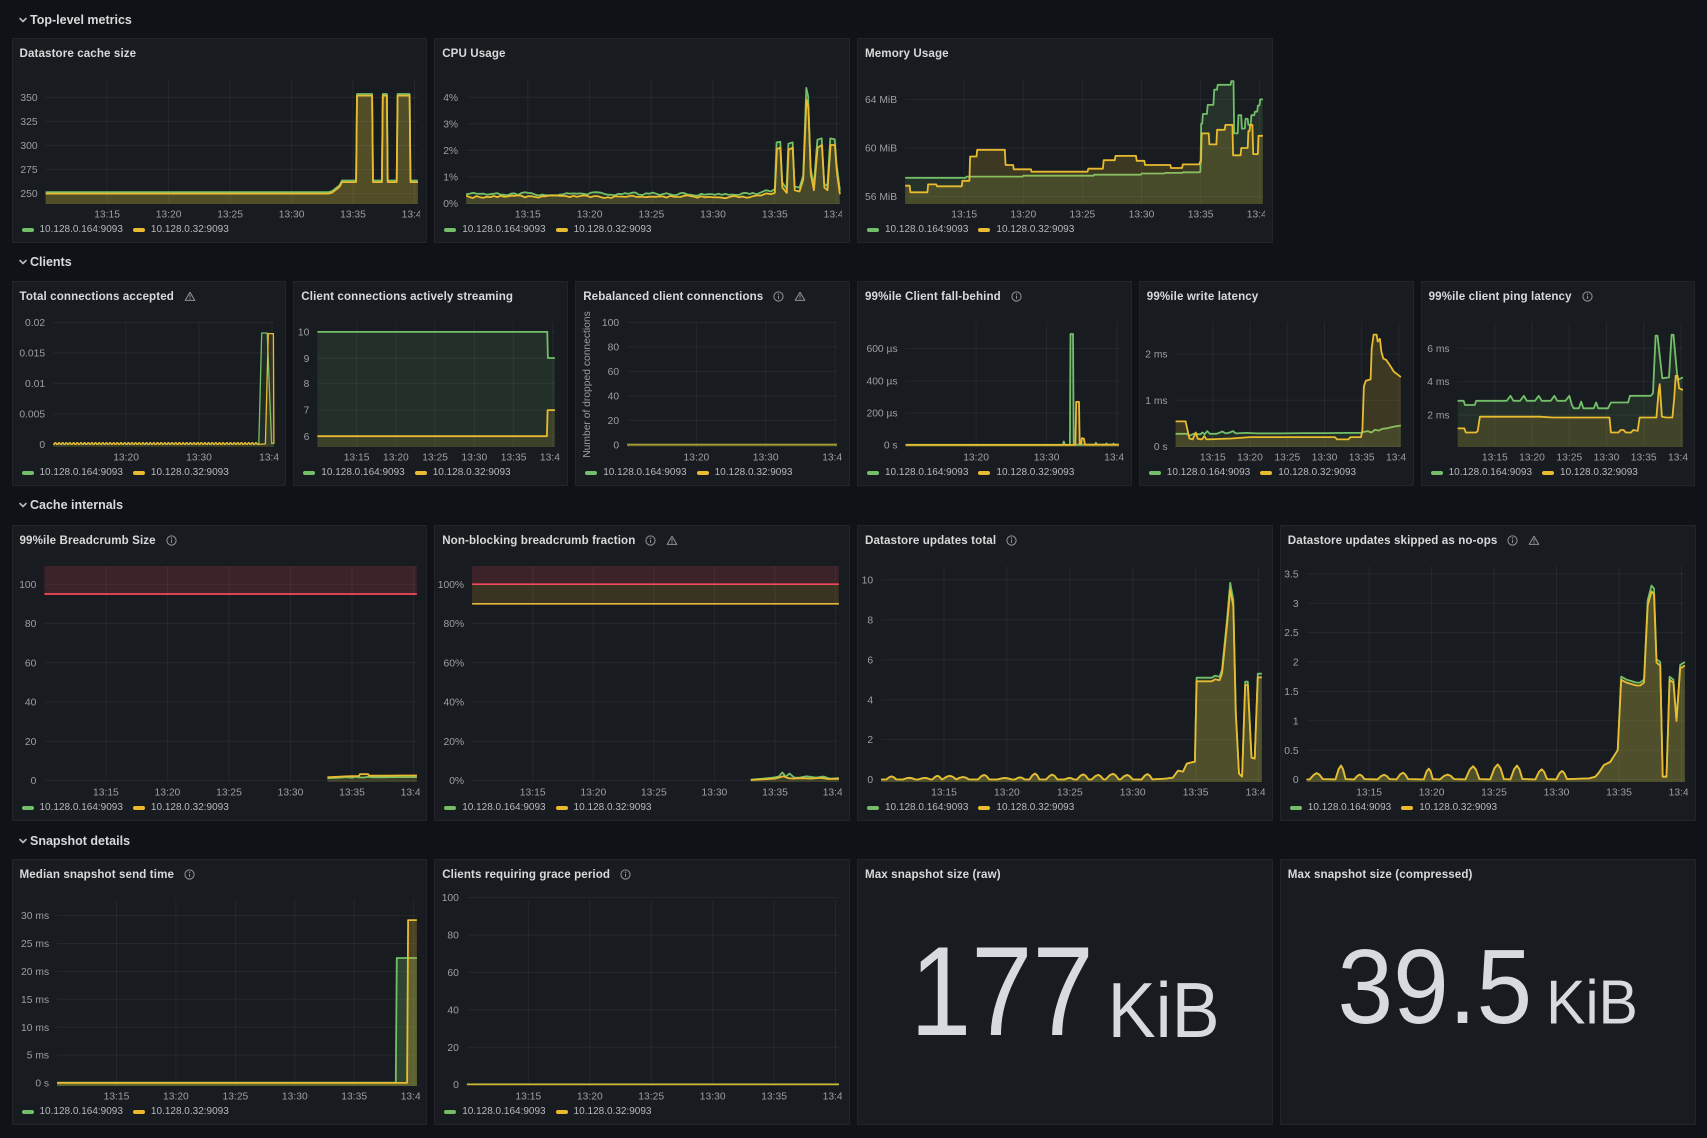 Image resolution: width=1707 pixels, height=1138 pixels. I want to click on svg-text: 9, so click(307, 359).